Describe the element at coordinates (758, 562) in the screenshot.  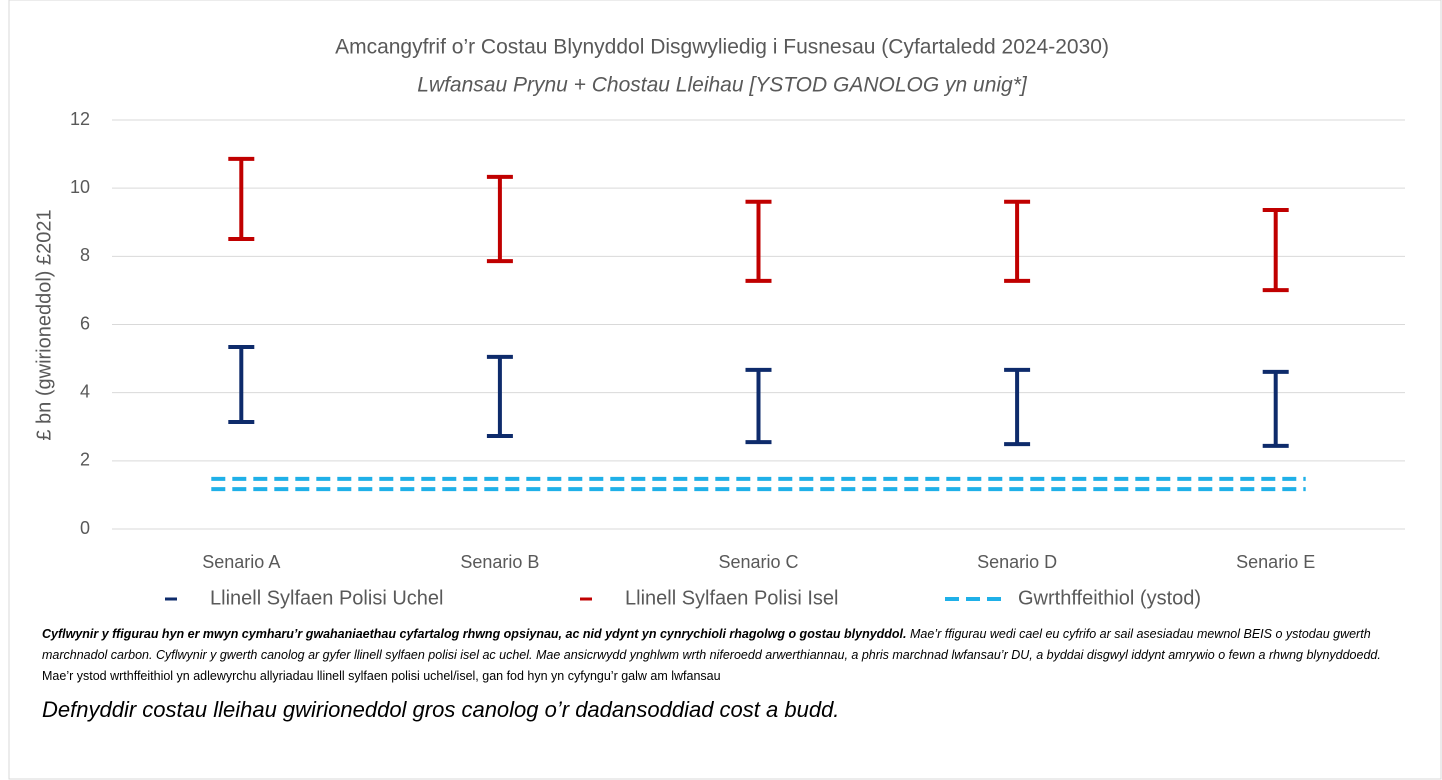
I see `x-tick-label: Senario C` at that location.